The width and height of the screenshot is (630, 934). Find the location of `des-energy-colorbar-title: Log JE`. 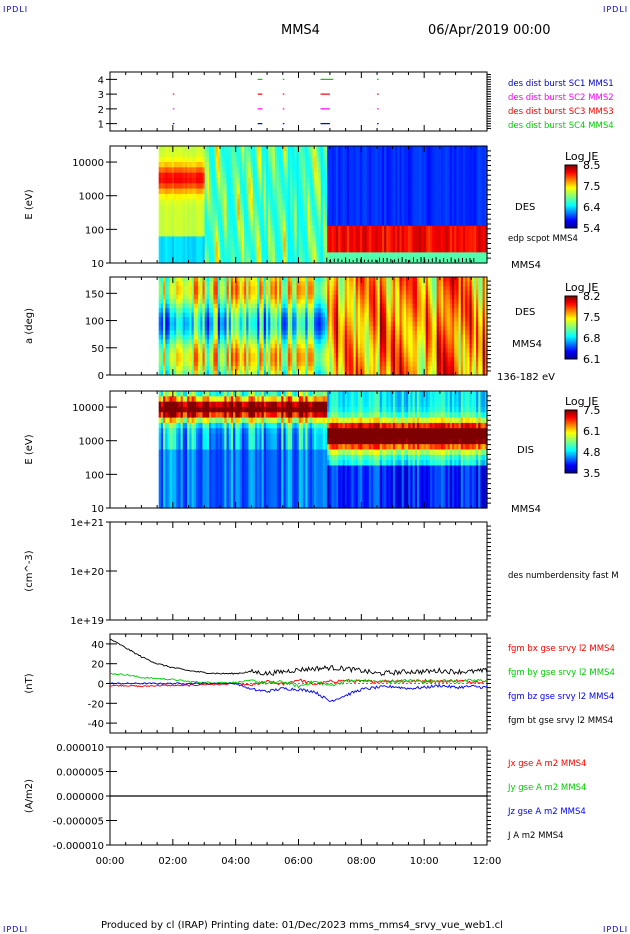

des-energy-colorbar-title: Log JE is located at coordinates (581, 156).